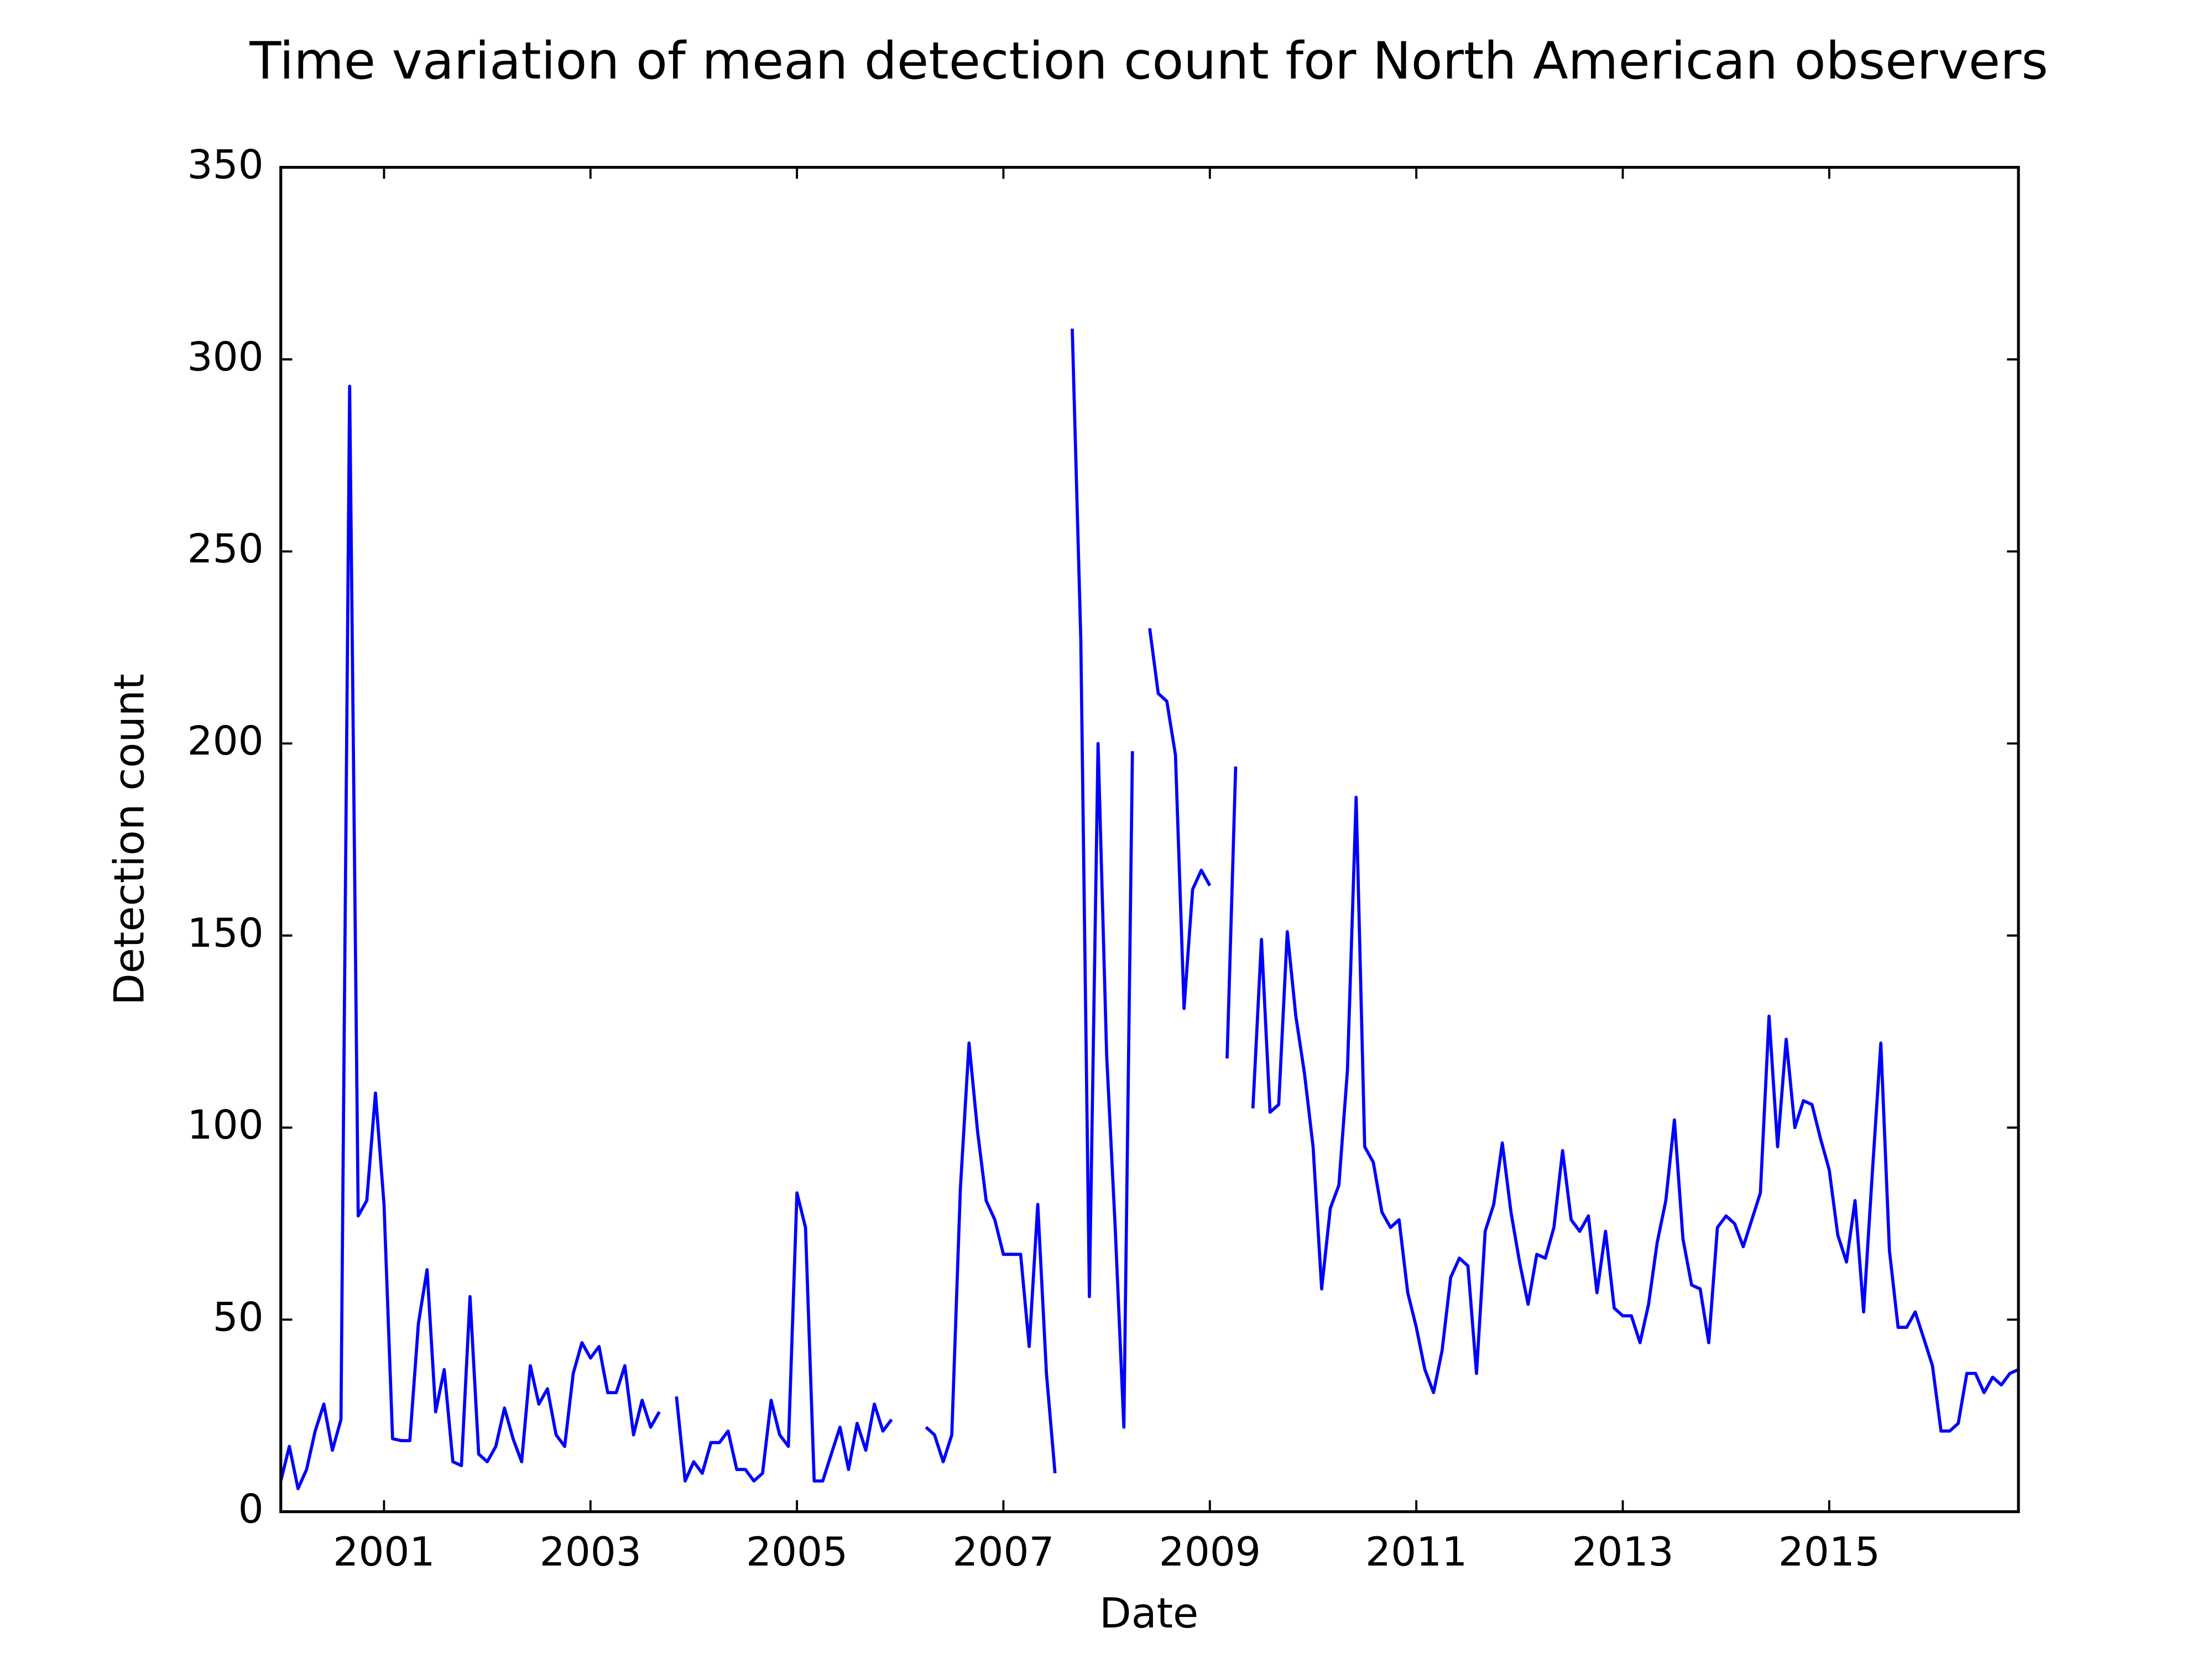  I want to click on y-tick-label: 50, so click(239, 1317).